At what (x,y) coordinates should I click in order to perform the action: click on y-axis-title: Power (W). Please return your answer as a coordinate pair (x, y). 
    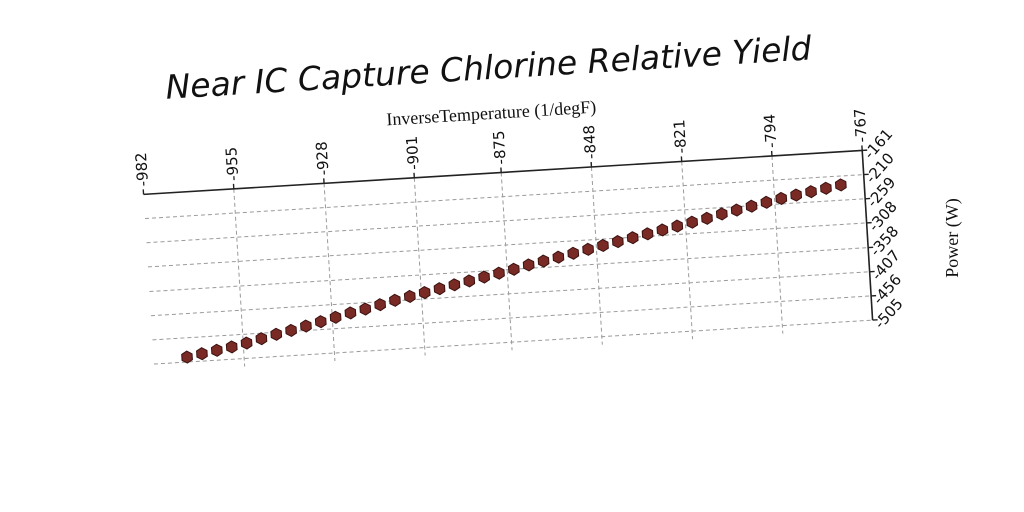
    Looking at the image, I should click on (952, 237).